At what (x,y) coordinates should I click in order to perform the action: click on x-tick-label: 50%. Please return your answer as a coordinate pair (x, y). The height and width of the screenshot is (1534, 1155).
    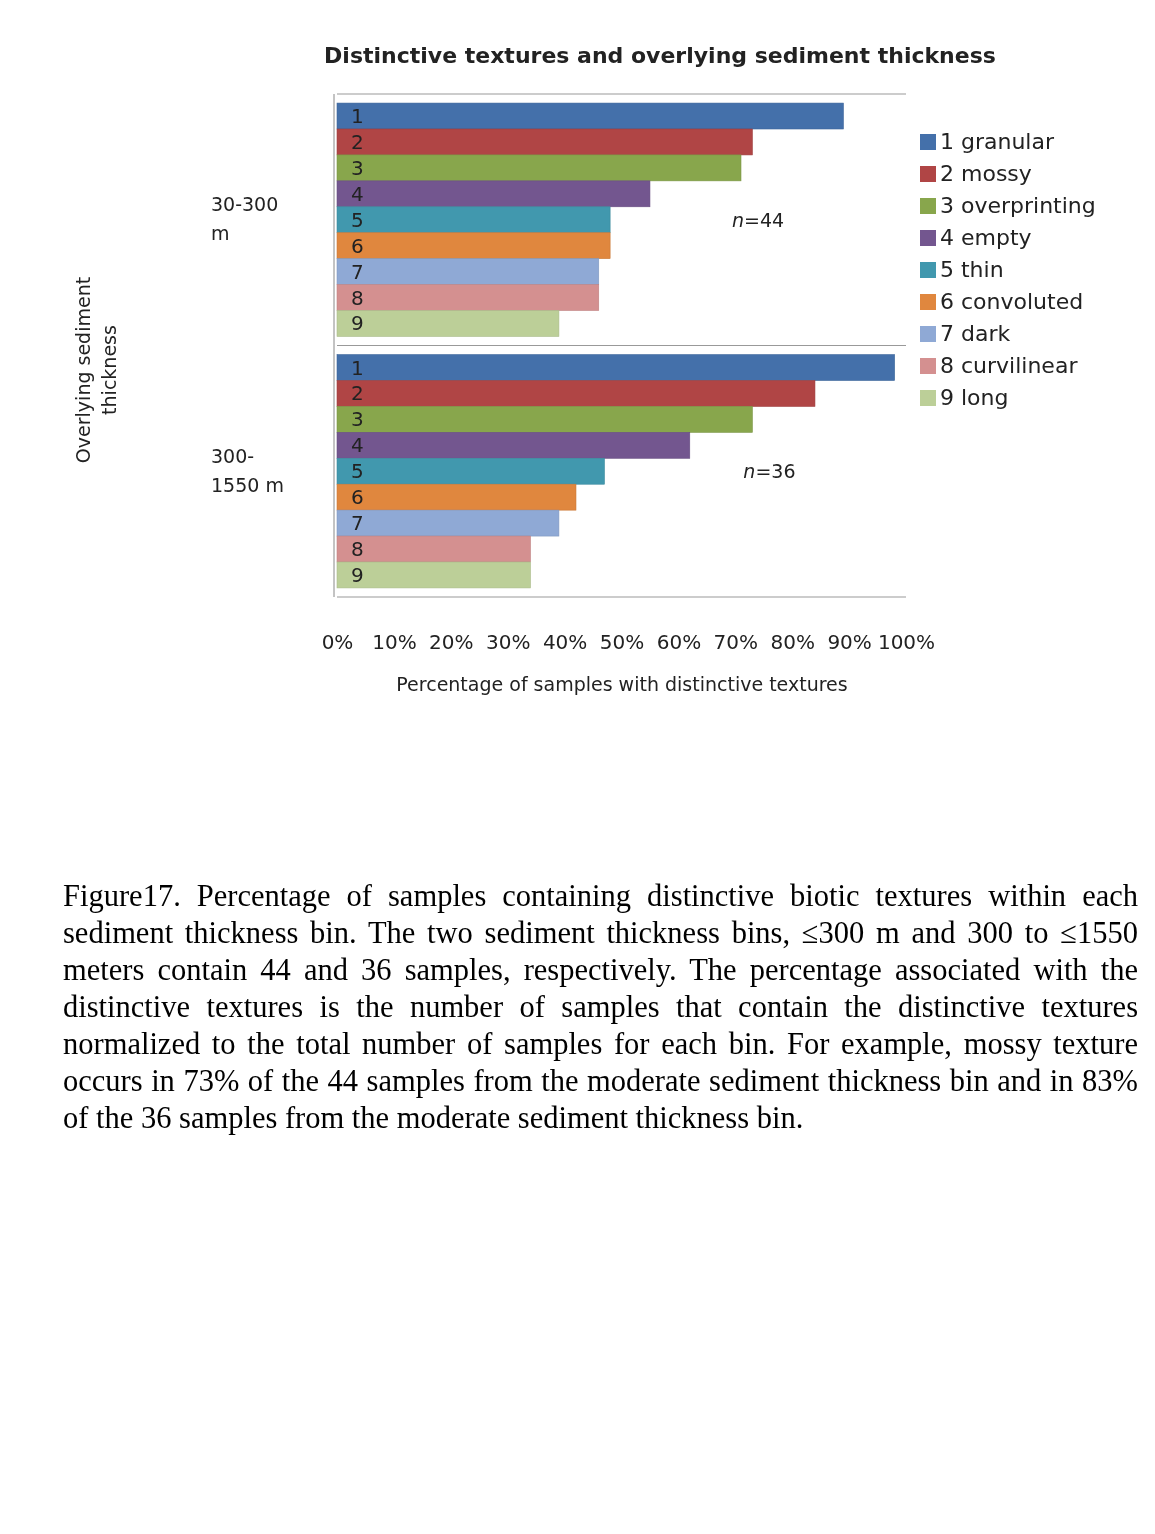
    Looking at the image, I should click on (622, 642).